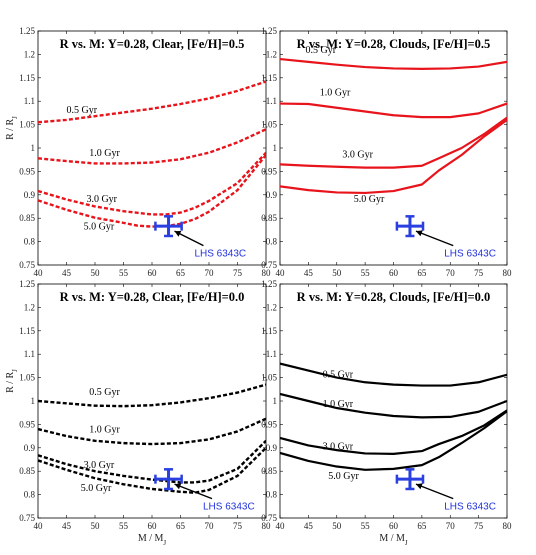 This screenshot has width=536, height=555. I want to click on series-label: 3.0 Gyr, so click(357, 154).